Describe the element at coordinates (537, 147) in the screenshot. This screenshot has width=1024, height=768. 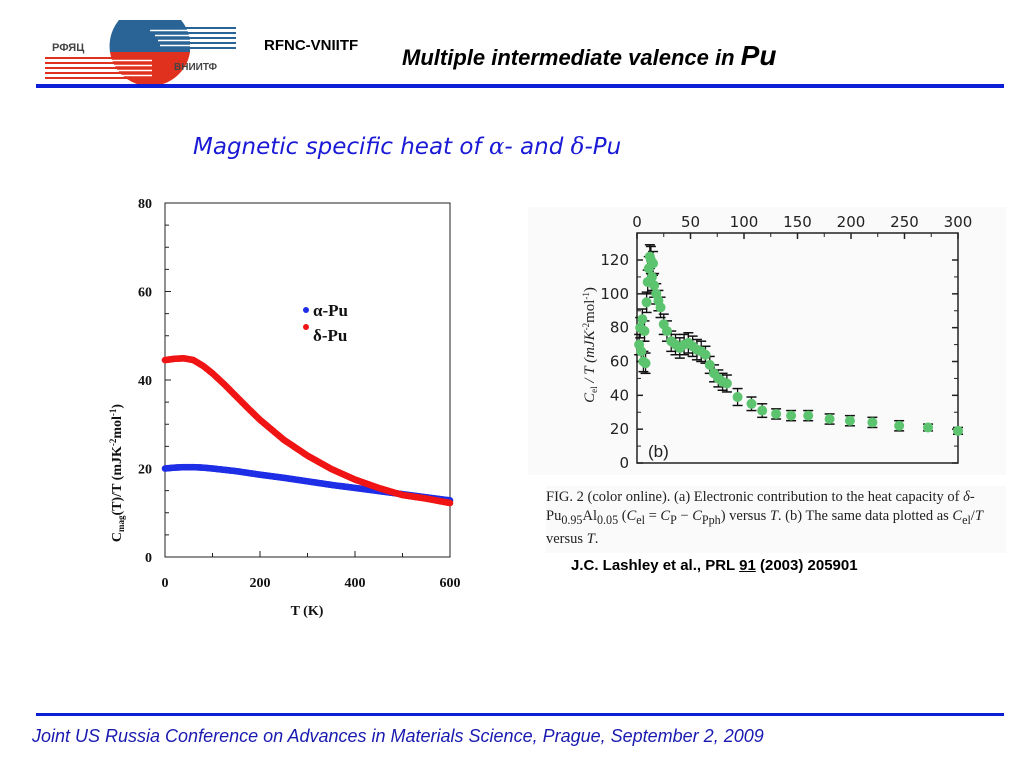
I see `subtitle-part2: - and` at that location.